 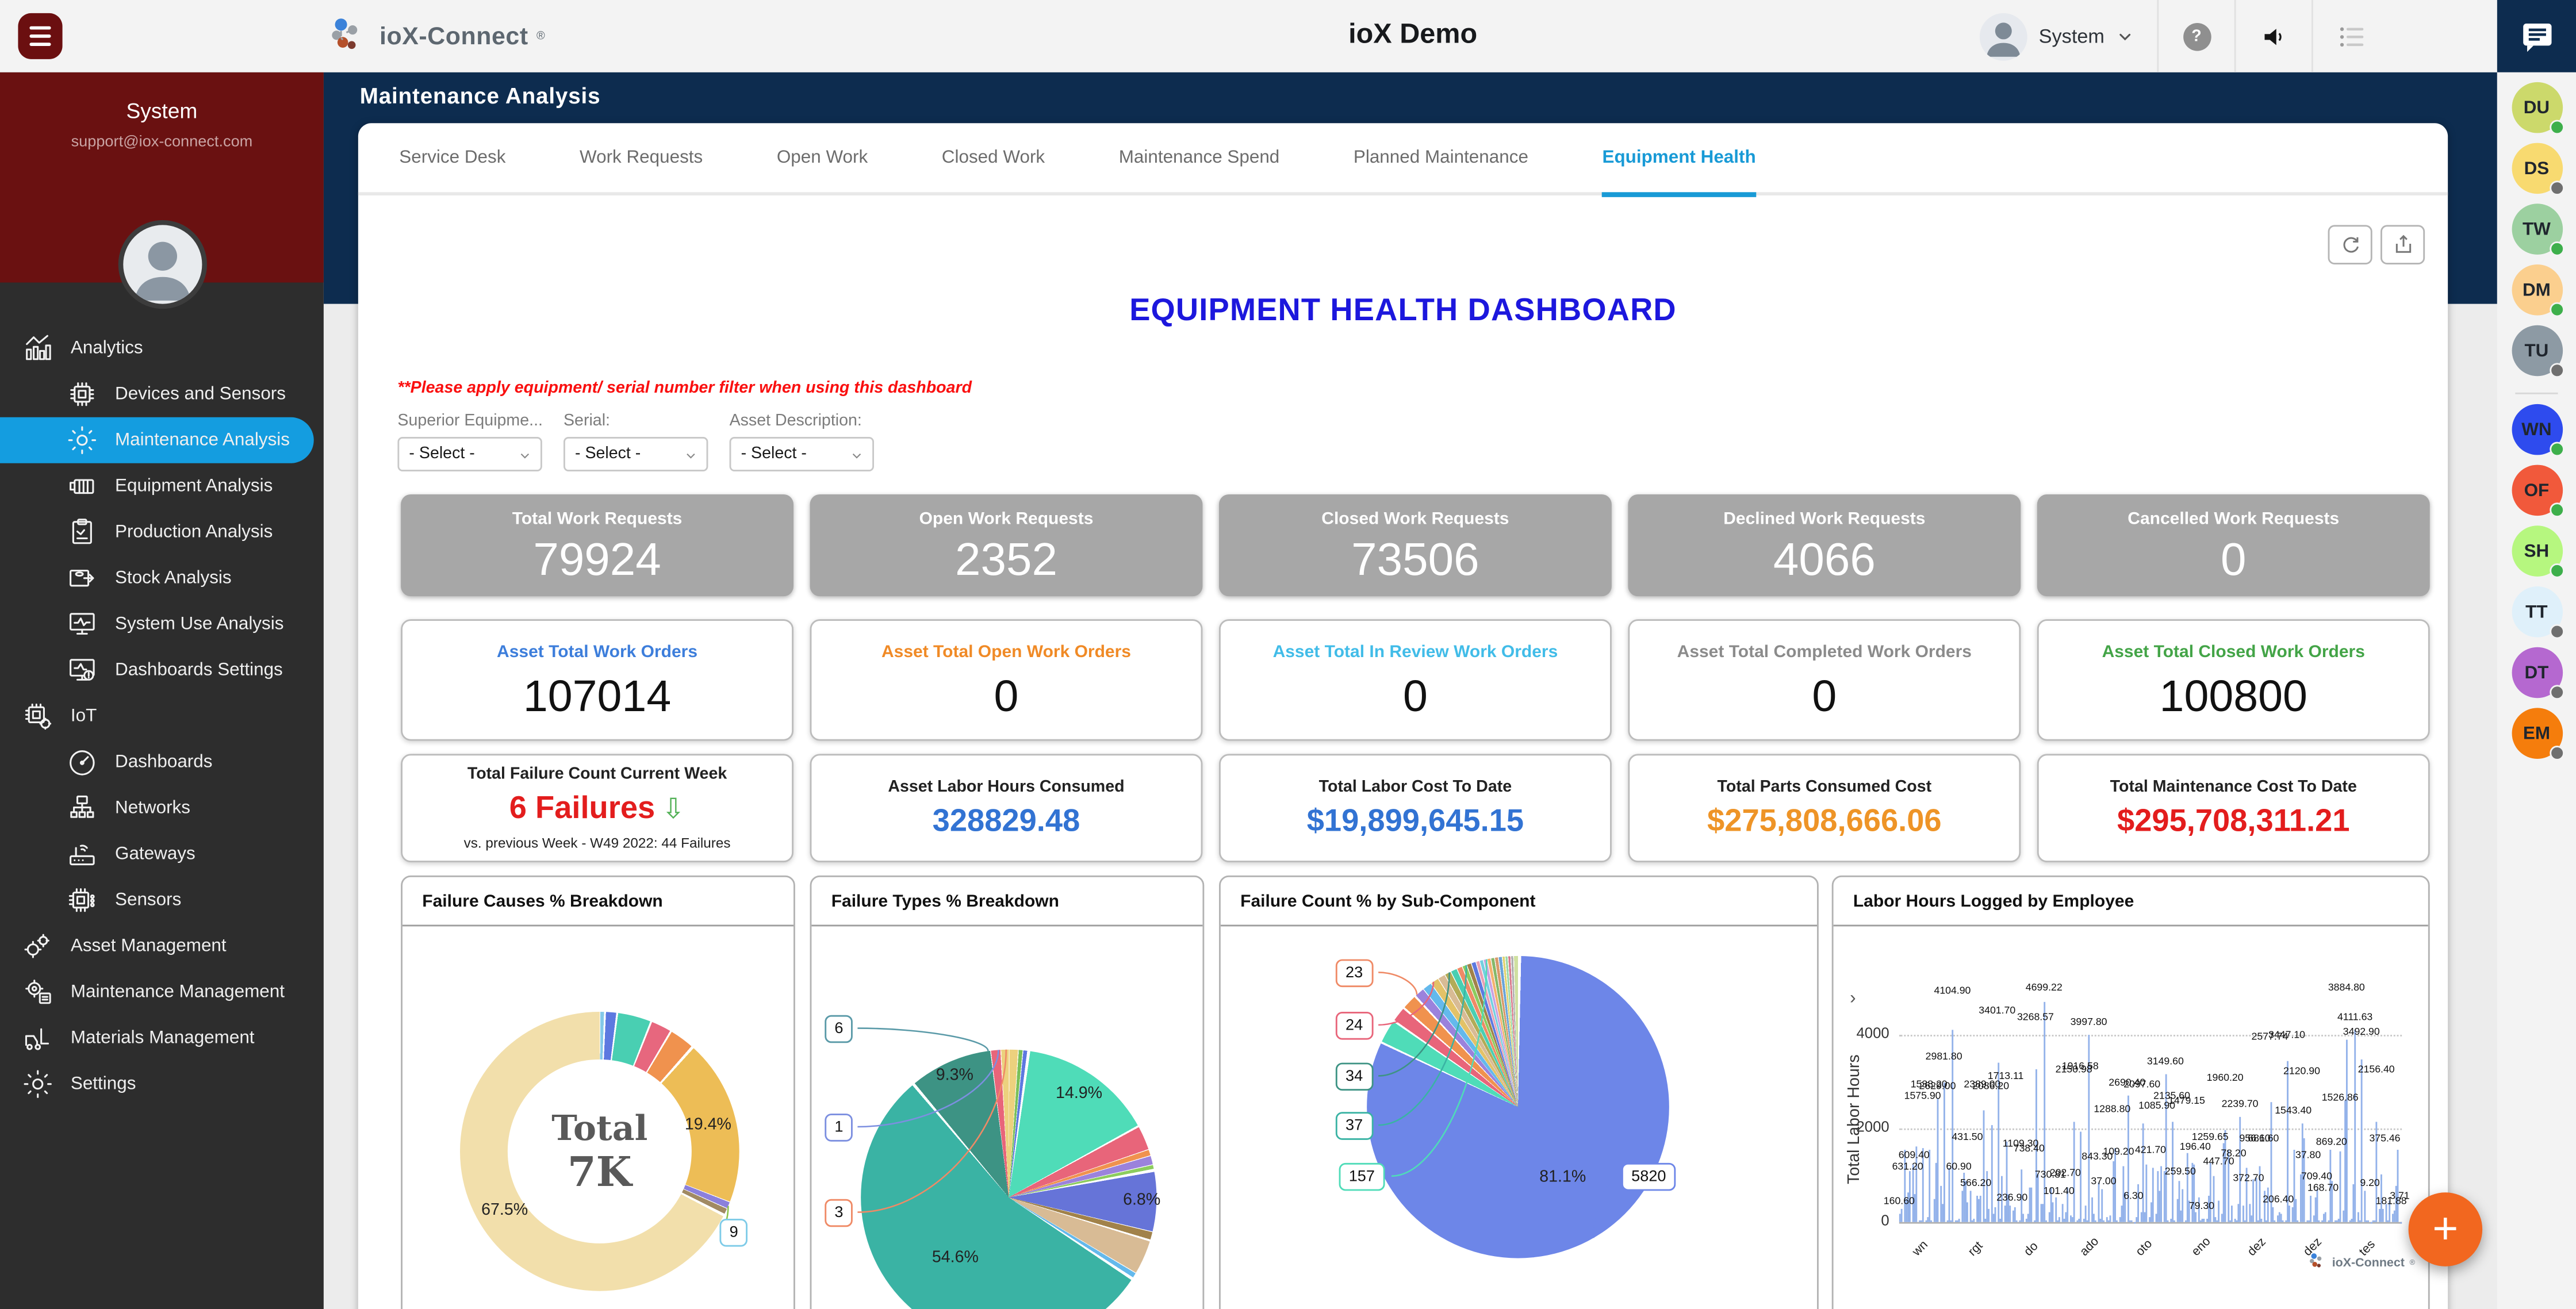 What do you see at coordinates (161, 264) in the screenshot?
I see `profile-avatar` at bounding box center [161, 264].